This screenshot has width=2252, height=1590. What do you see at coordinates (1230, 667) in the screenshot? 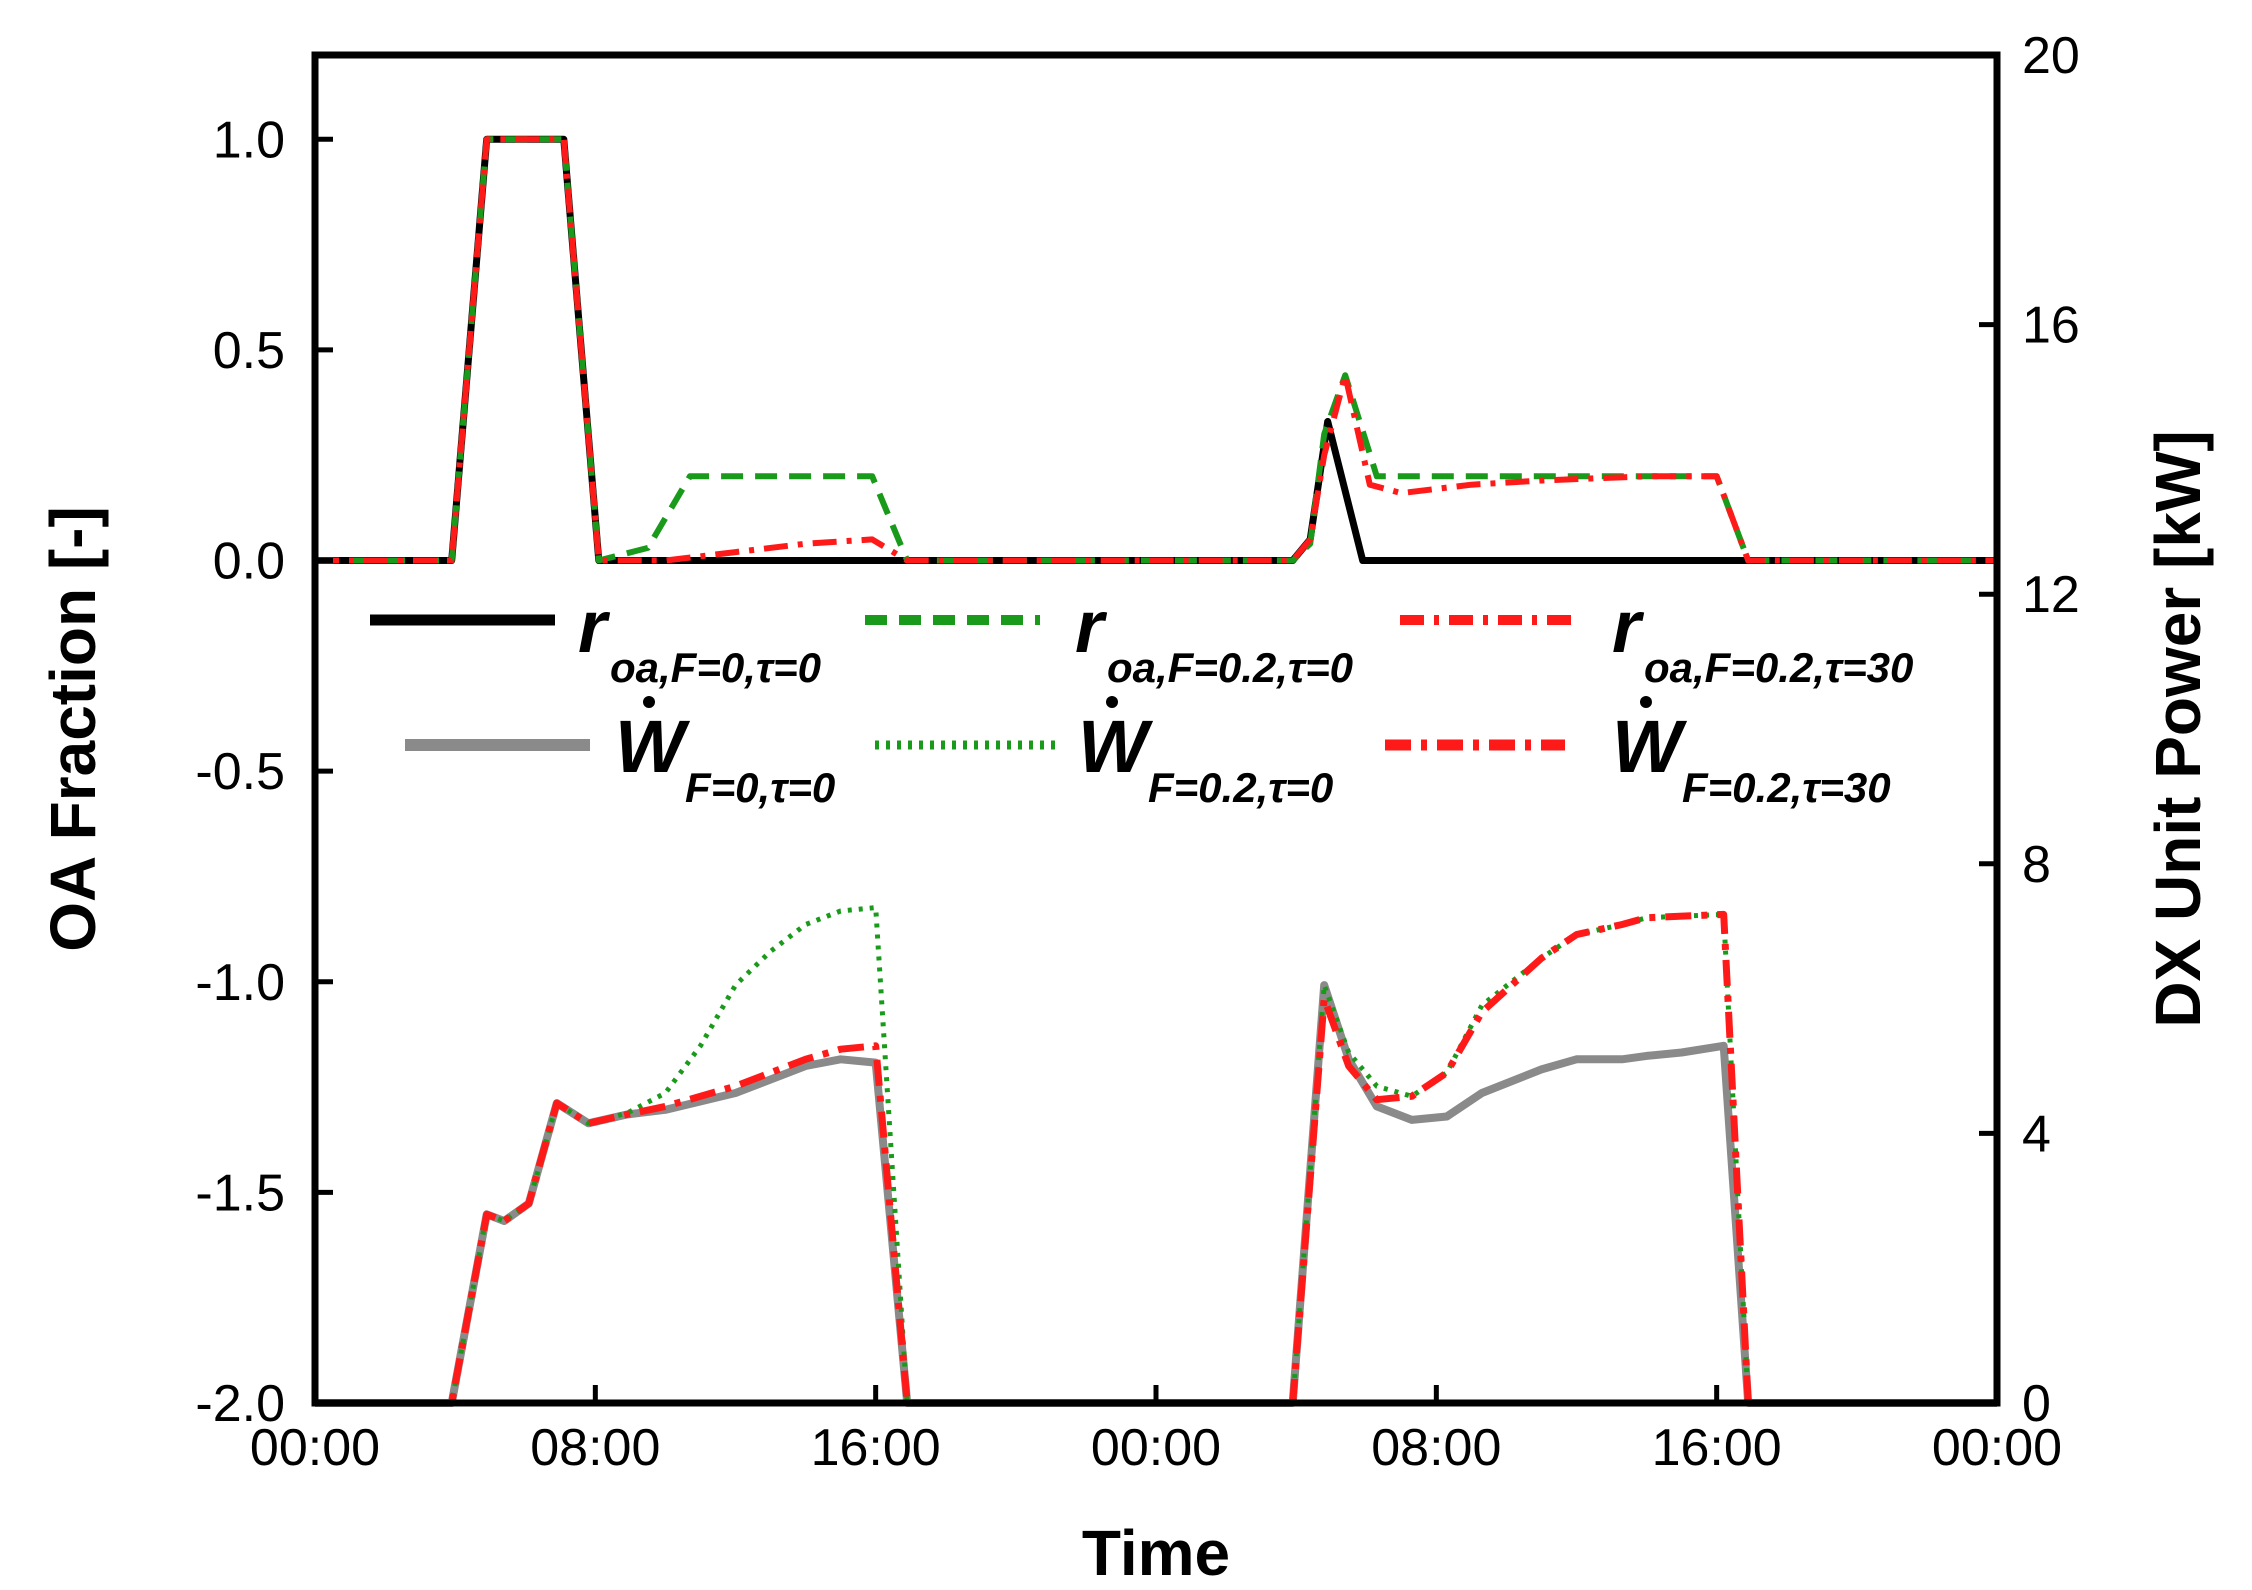
I see `legend-subscript-r_F02_t0: oa,F=0.2,τ=0` at bounding box center [1230, 667].